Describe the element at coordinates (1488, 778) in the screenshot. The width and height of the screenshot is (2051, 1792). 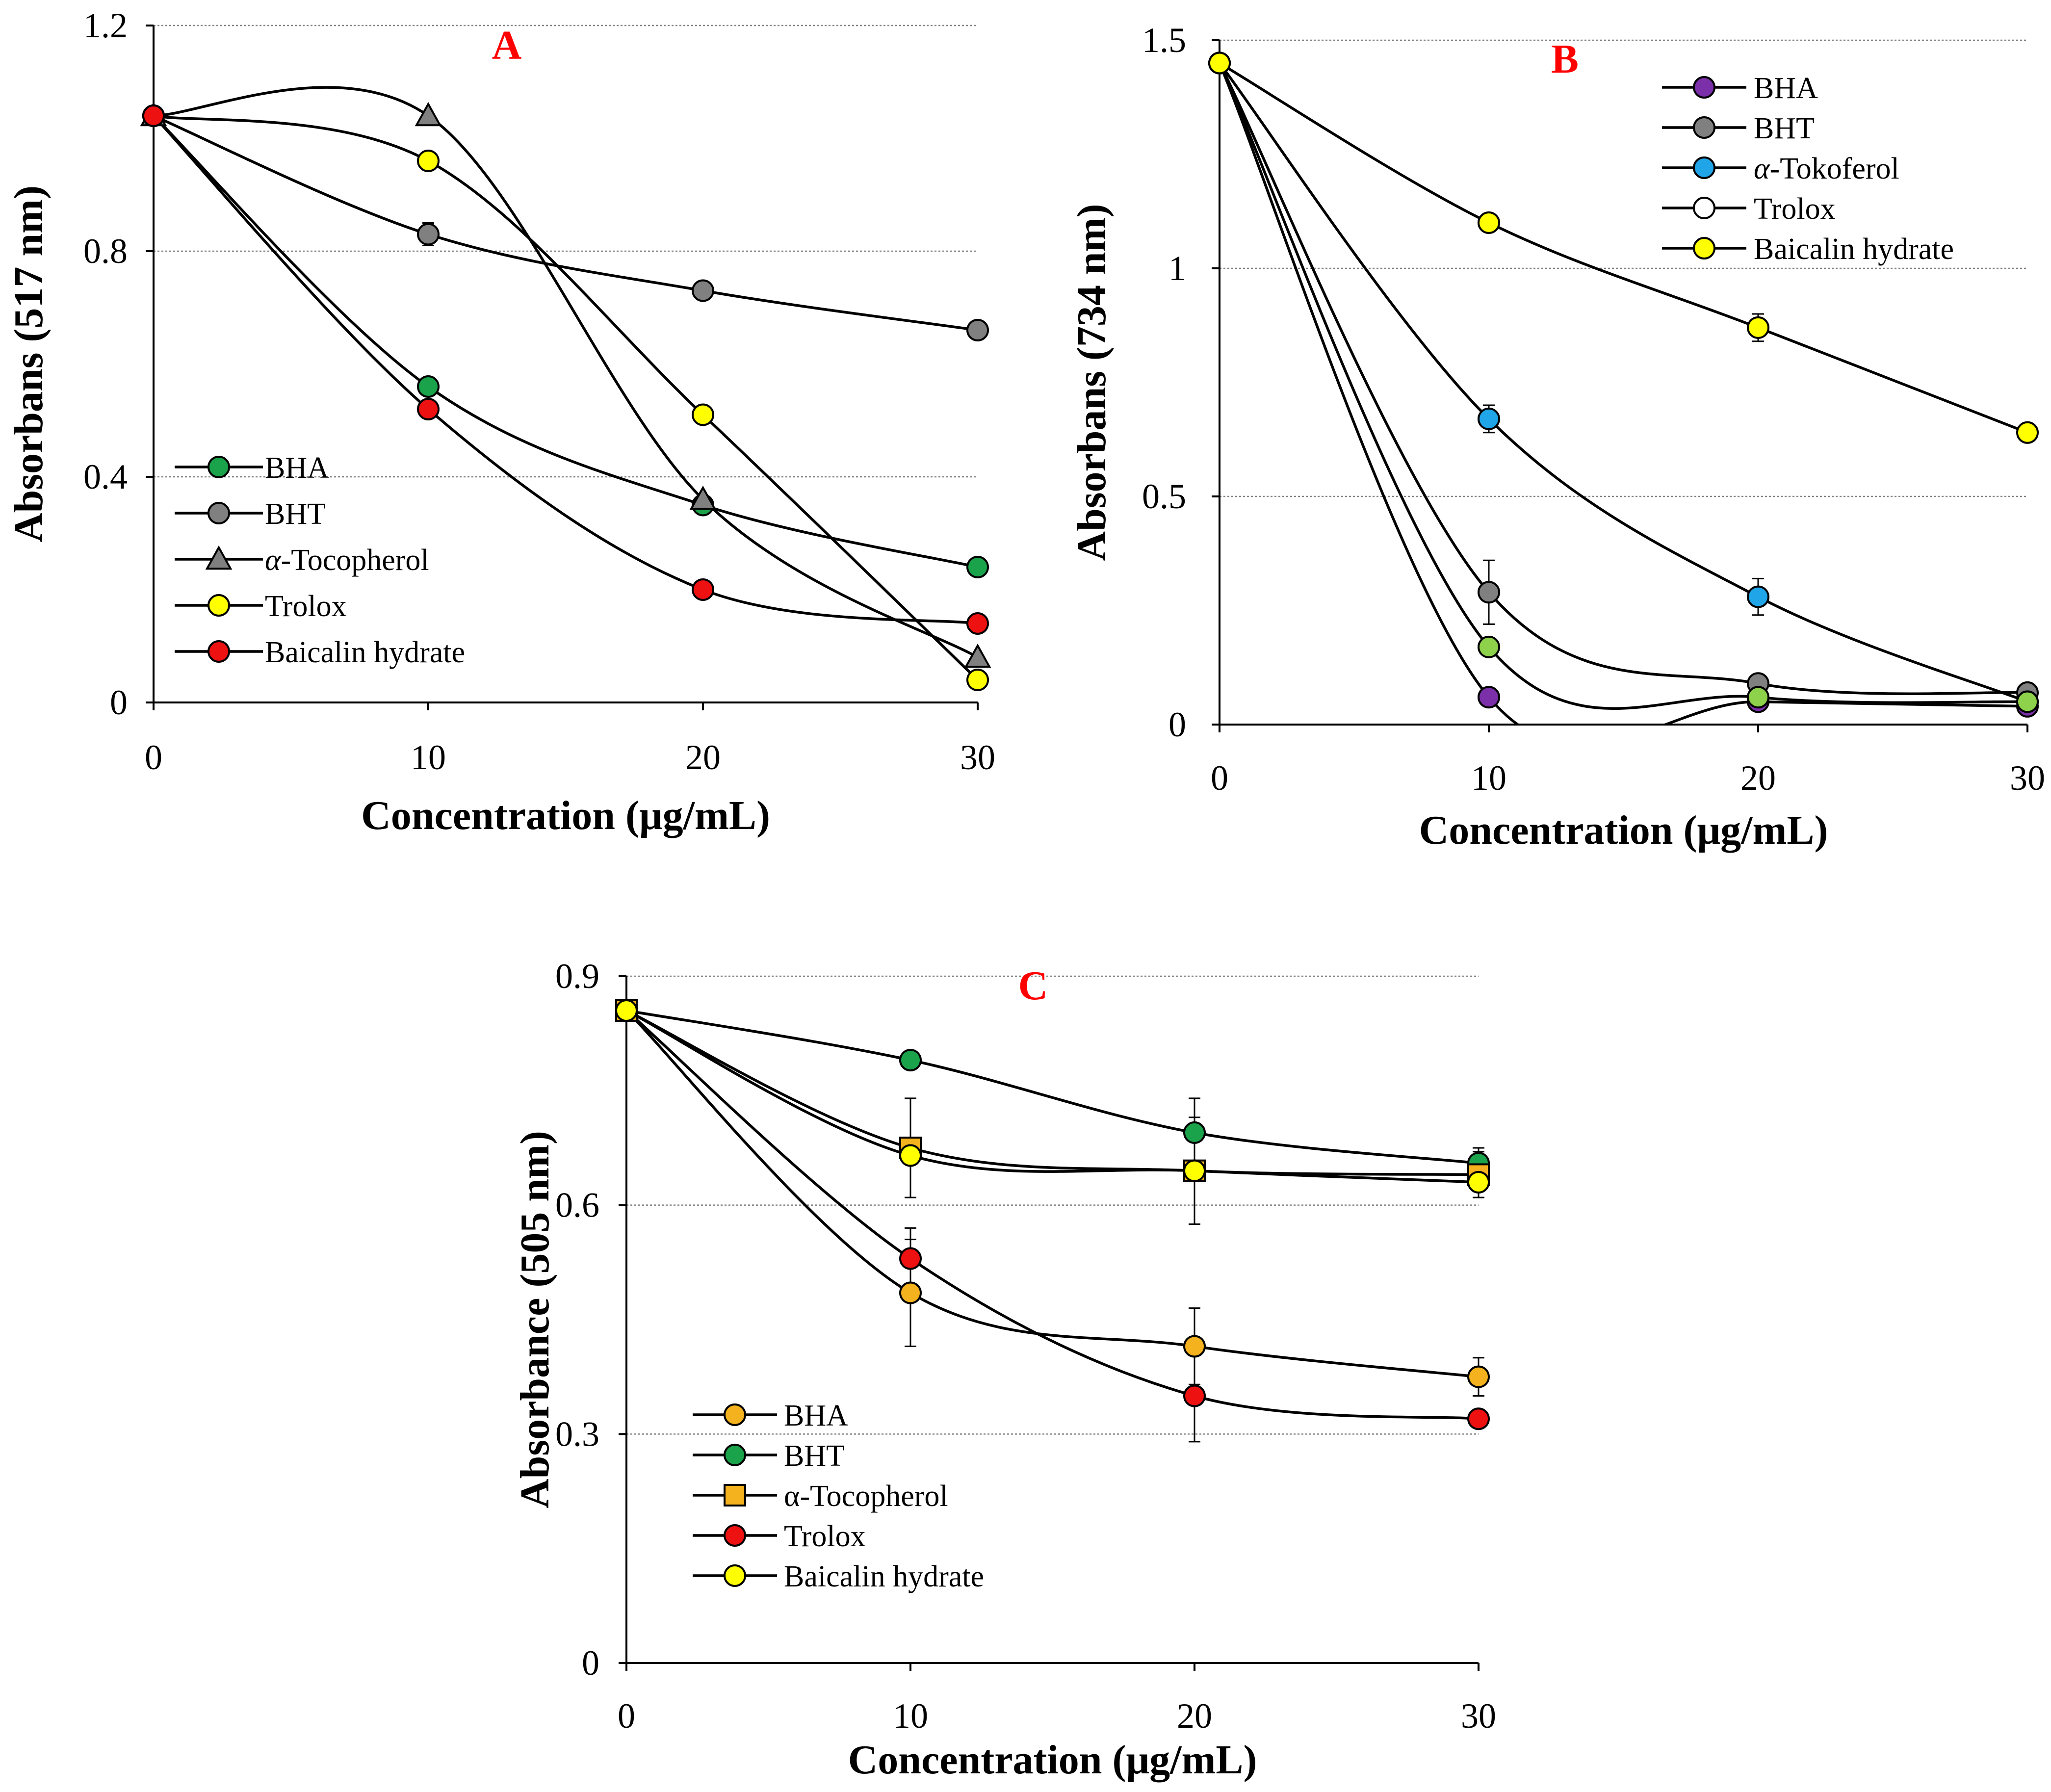
I see `panel-b-x-tick-label: 10` at that location.